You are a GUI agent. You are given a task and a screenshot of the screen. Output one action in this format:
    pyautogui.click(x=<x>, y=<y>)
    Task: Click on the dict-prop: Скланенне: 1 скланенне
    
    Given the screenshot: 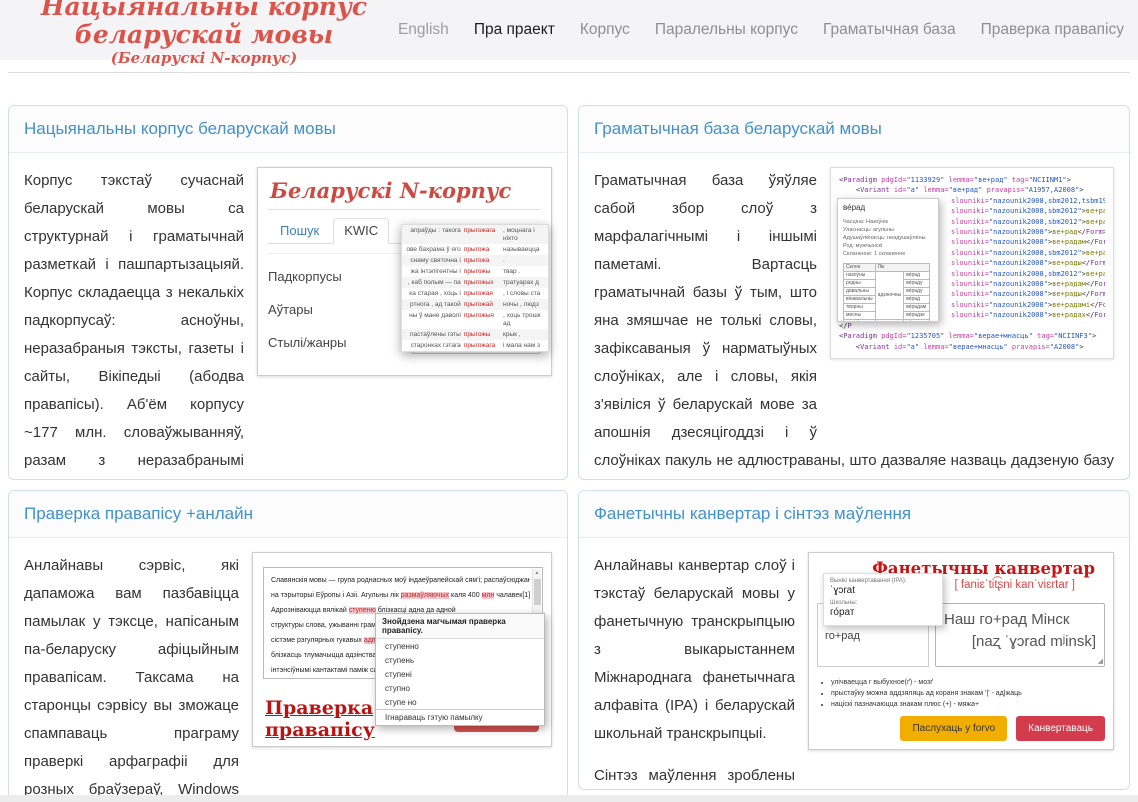 What is the action you would take?
    pyautogui.click(x=874, y=254)
    